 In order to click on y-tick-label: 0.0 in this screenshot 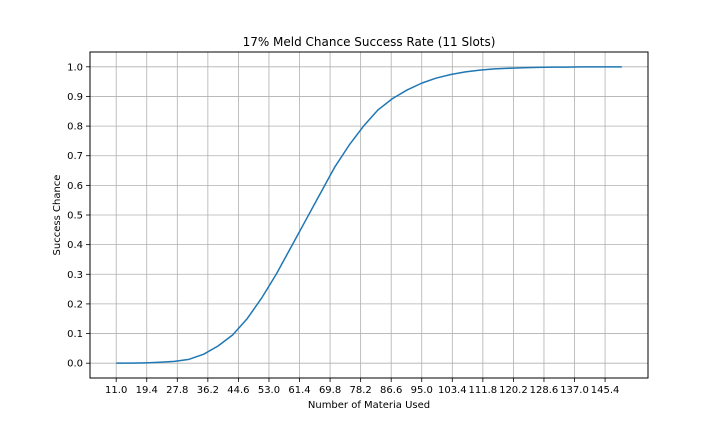, I will do `click(75, 364)`.